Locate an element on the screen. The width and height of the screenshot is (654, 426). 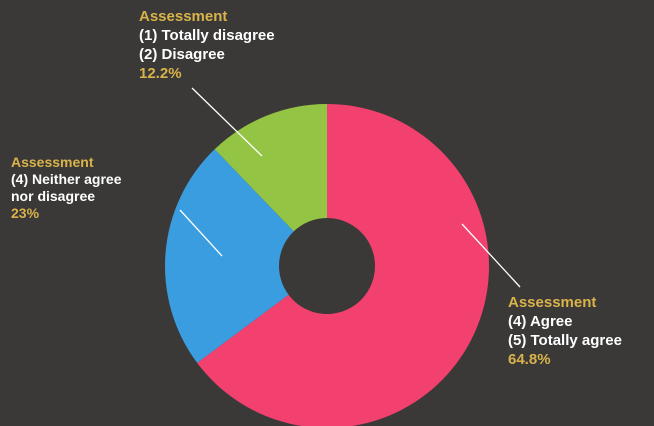
slice-value-label: 12.2% is located at coordinates (160, 73).